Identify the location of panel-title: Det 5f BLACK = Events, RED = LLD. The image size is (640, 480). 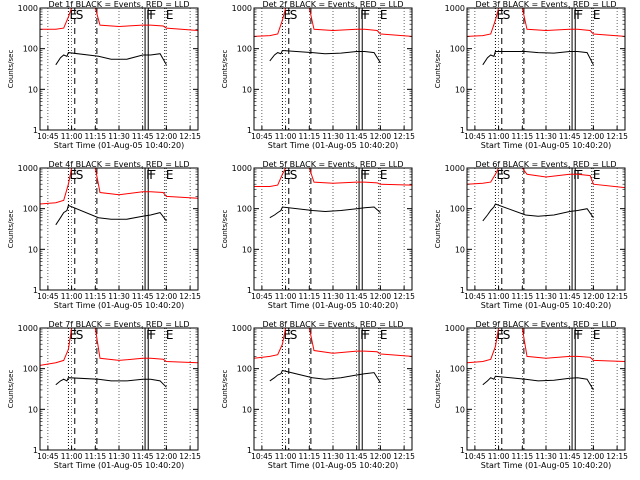
(332, 164).